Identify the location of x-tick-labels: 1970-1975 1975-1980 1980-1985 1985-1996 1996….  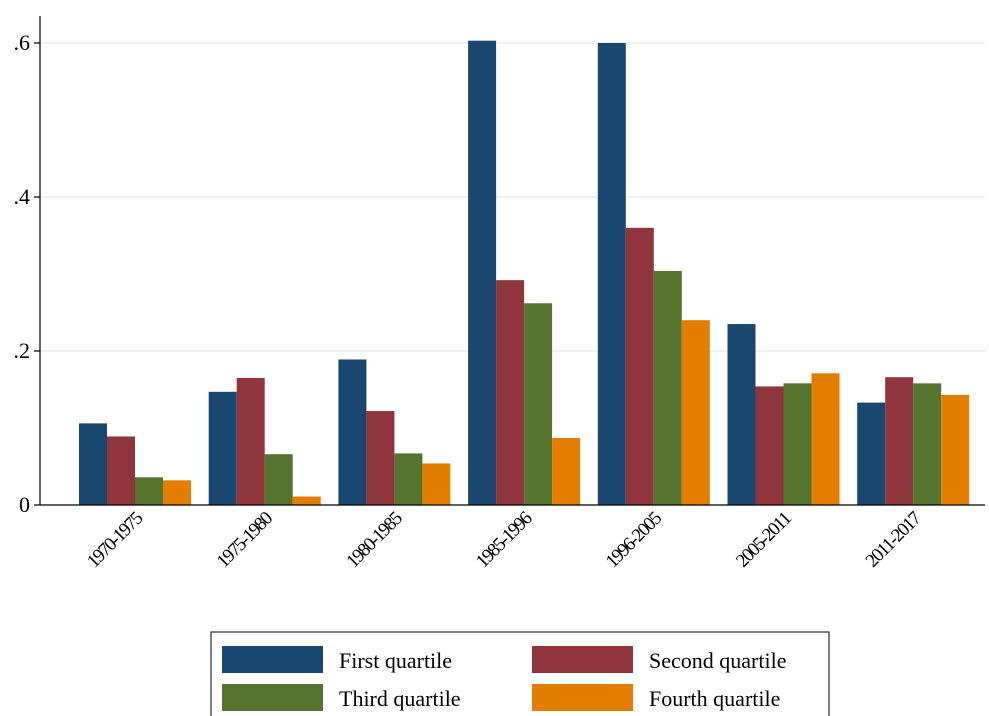
(504, 540).